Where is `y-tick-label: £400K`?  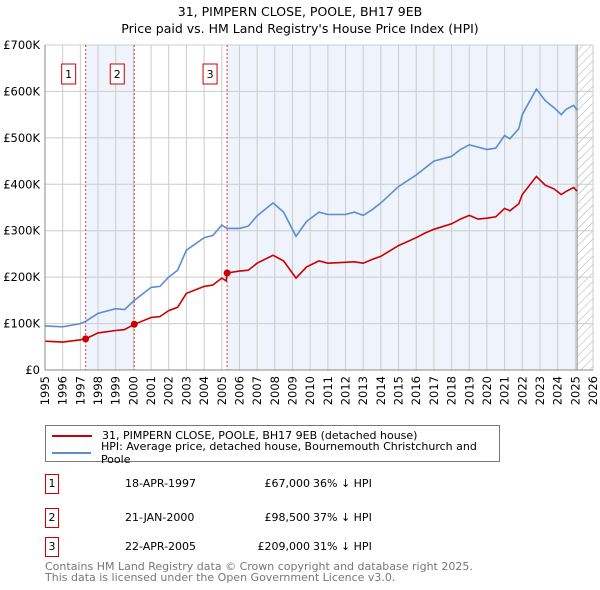 y-tick-label: £400K is located at coordinates (21, 184).